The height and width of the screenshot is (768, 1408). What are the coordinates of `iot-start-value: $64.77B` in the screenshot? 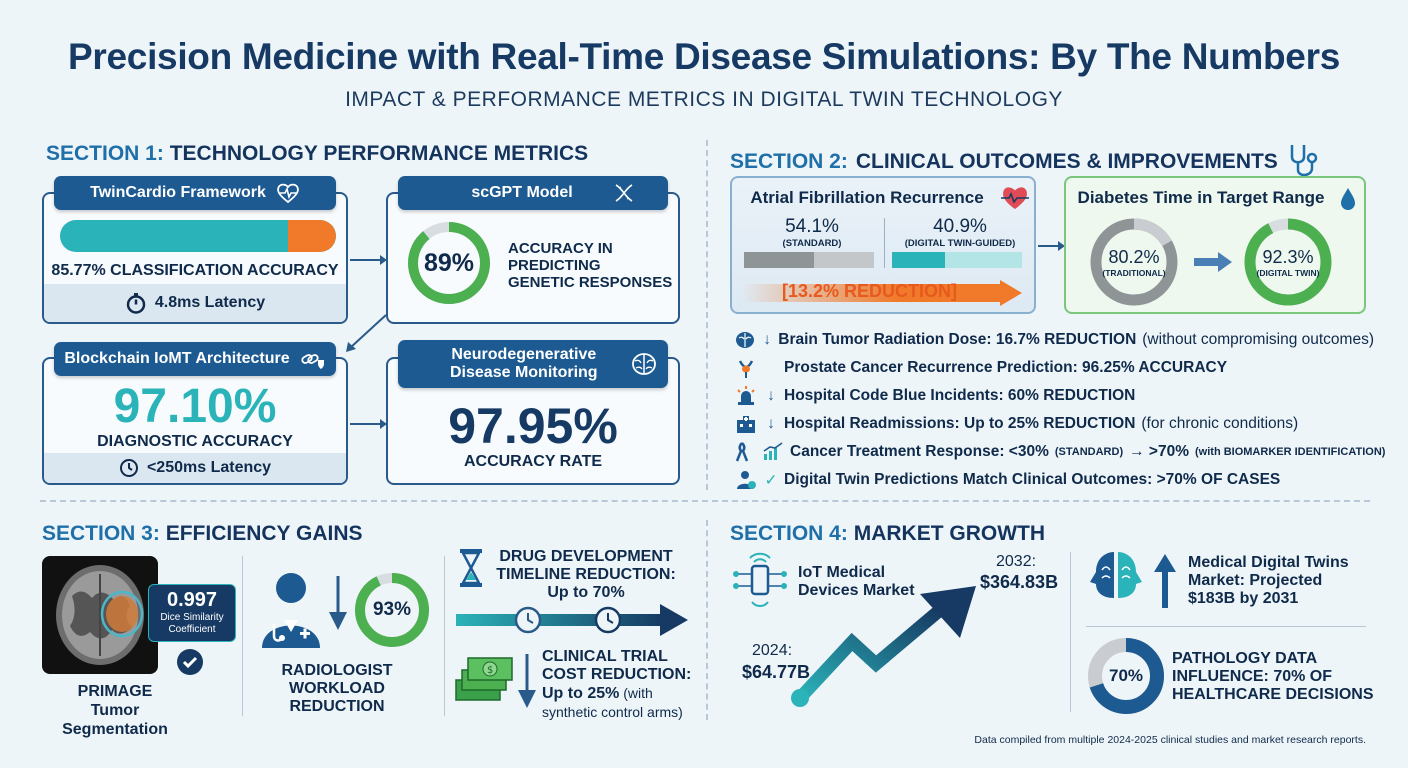 It's located at (776, 672).